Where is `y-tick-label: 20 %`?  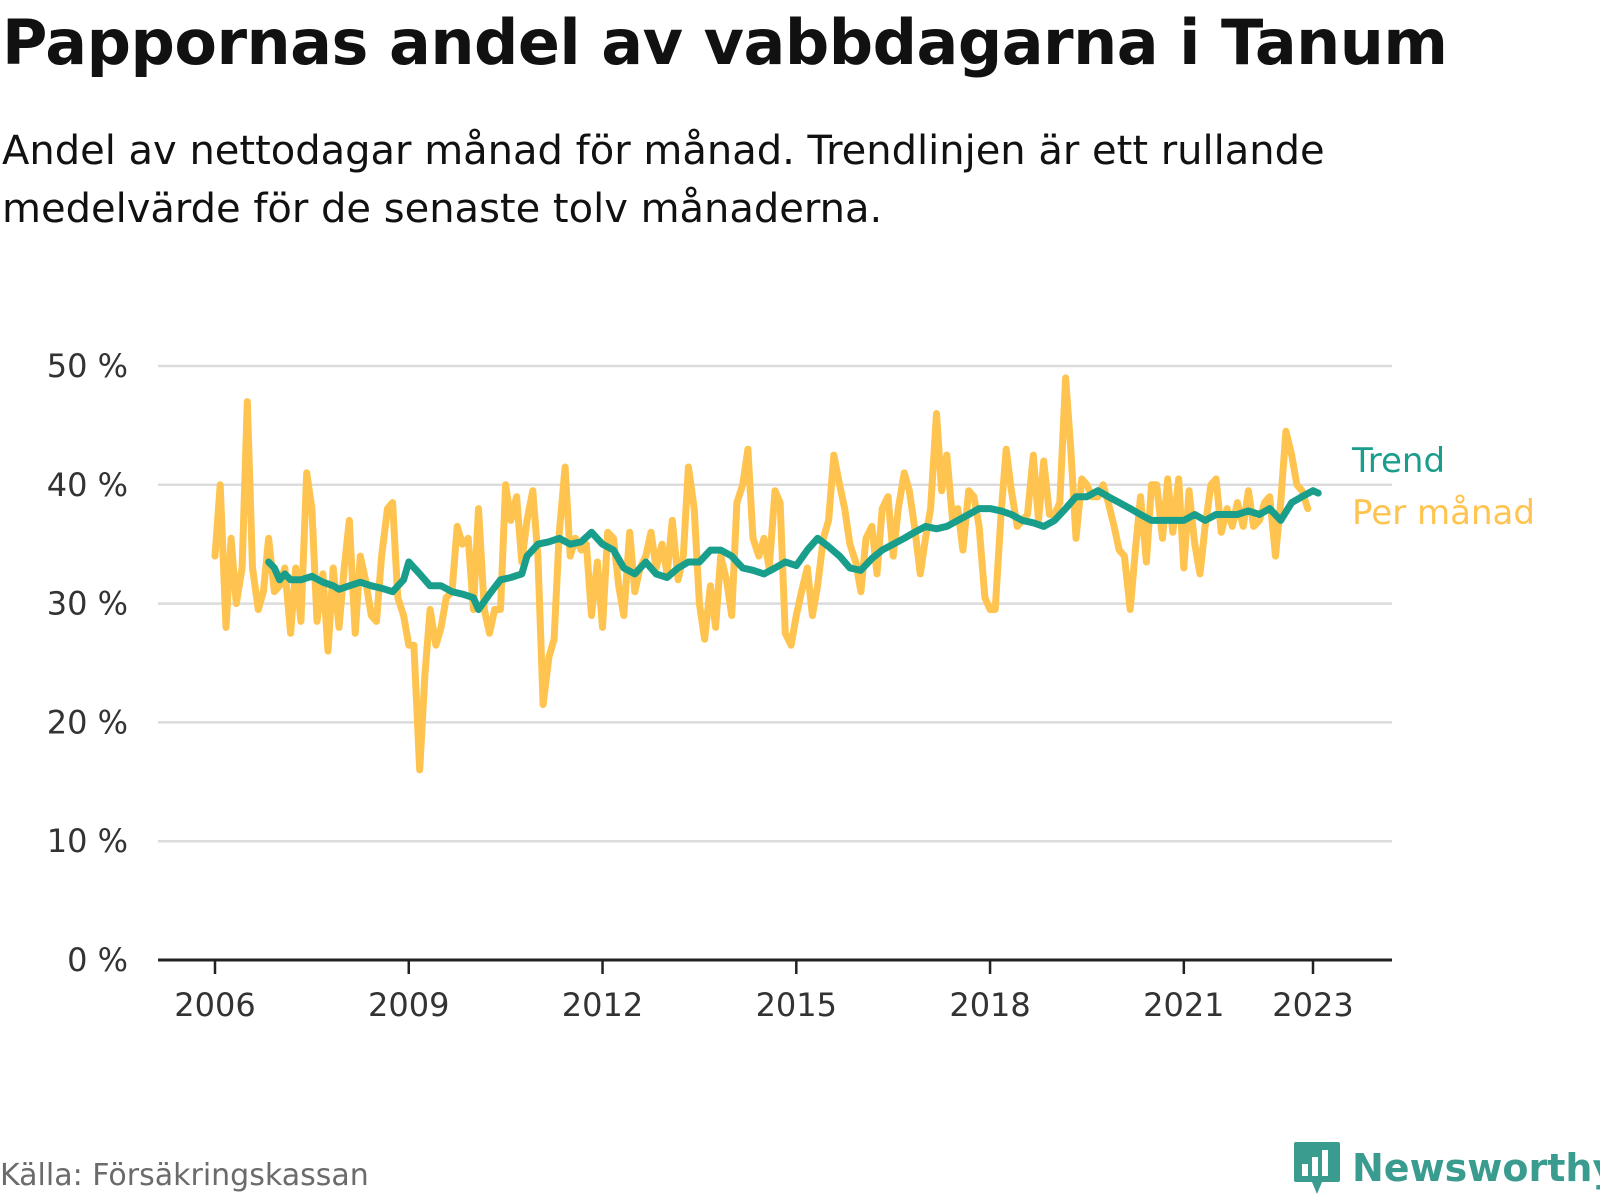 y-tick-label: 20 % is located at coordinates (87, 722).